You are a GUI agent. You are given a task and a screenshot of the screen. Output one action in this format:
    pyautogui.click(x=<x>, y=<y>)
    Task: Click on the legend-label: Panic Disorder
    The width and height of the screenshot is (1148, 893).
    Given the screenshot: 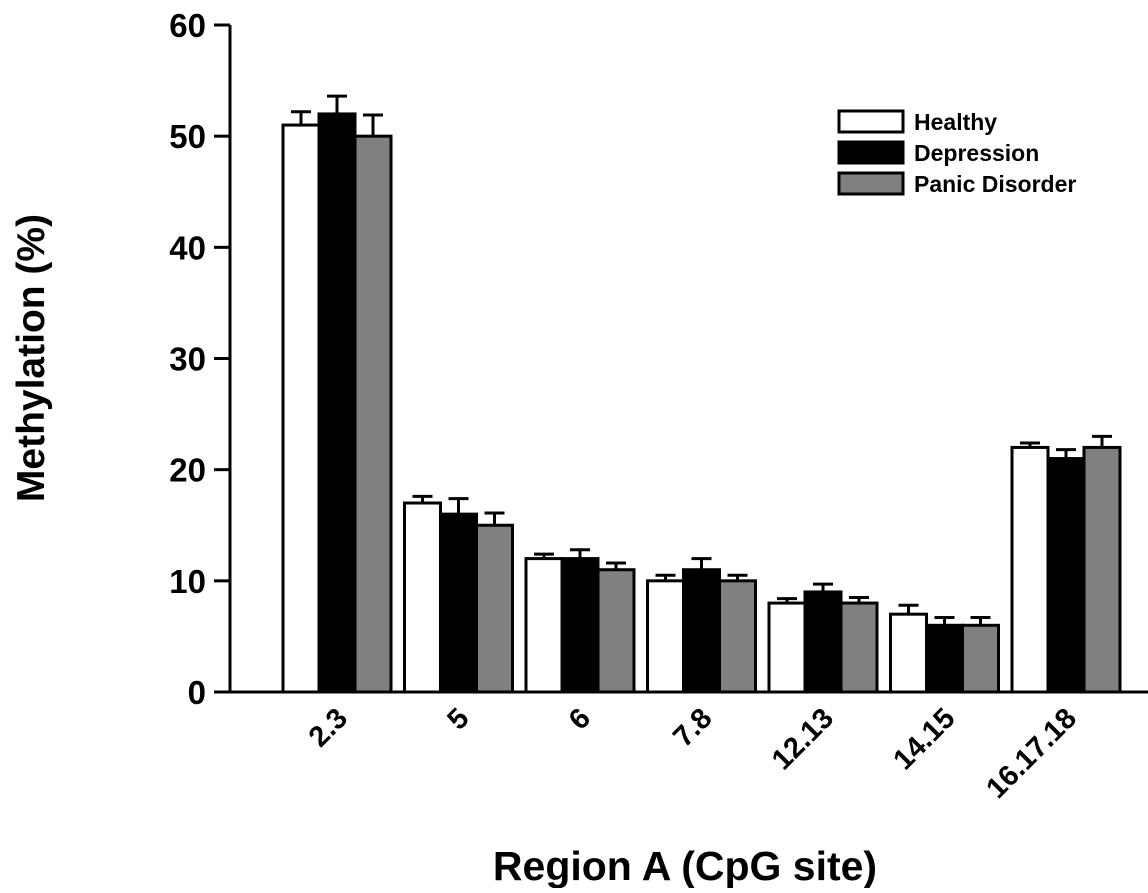 What is the action you would take?
    pyautogui.click(x=995, y=184)
    